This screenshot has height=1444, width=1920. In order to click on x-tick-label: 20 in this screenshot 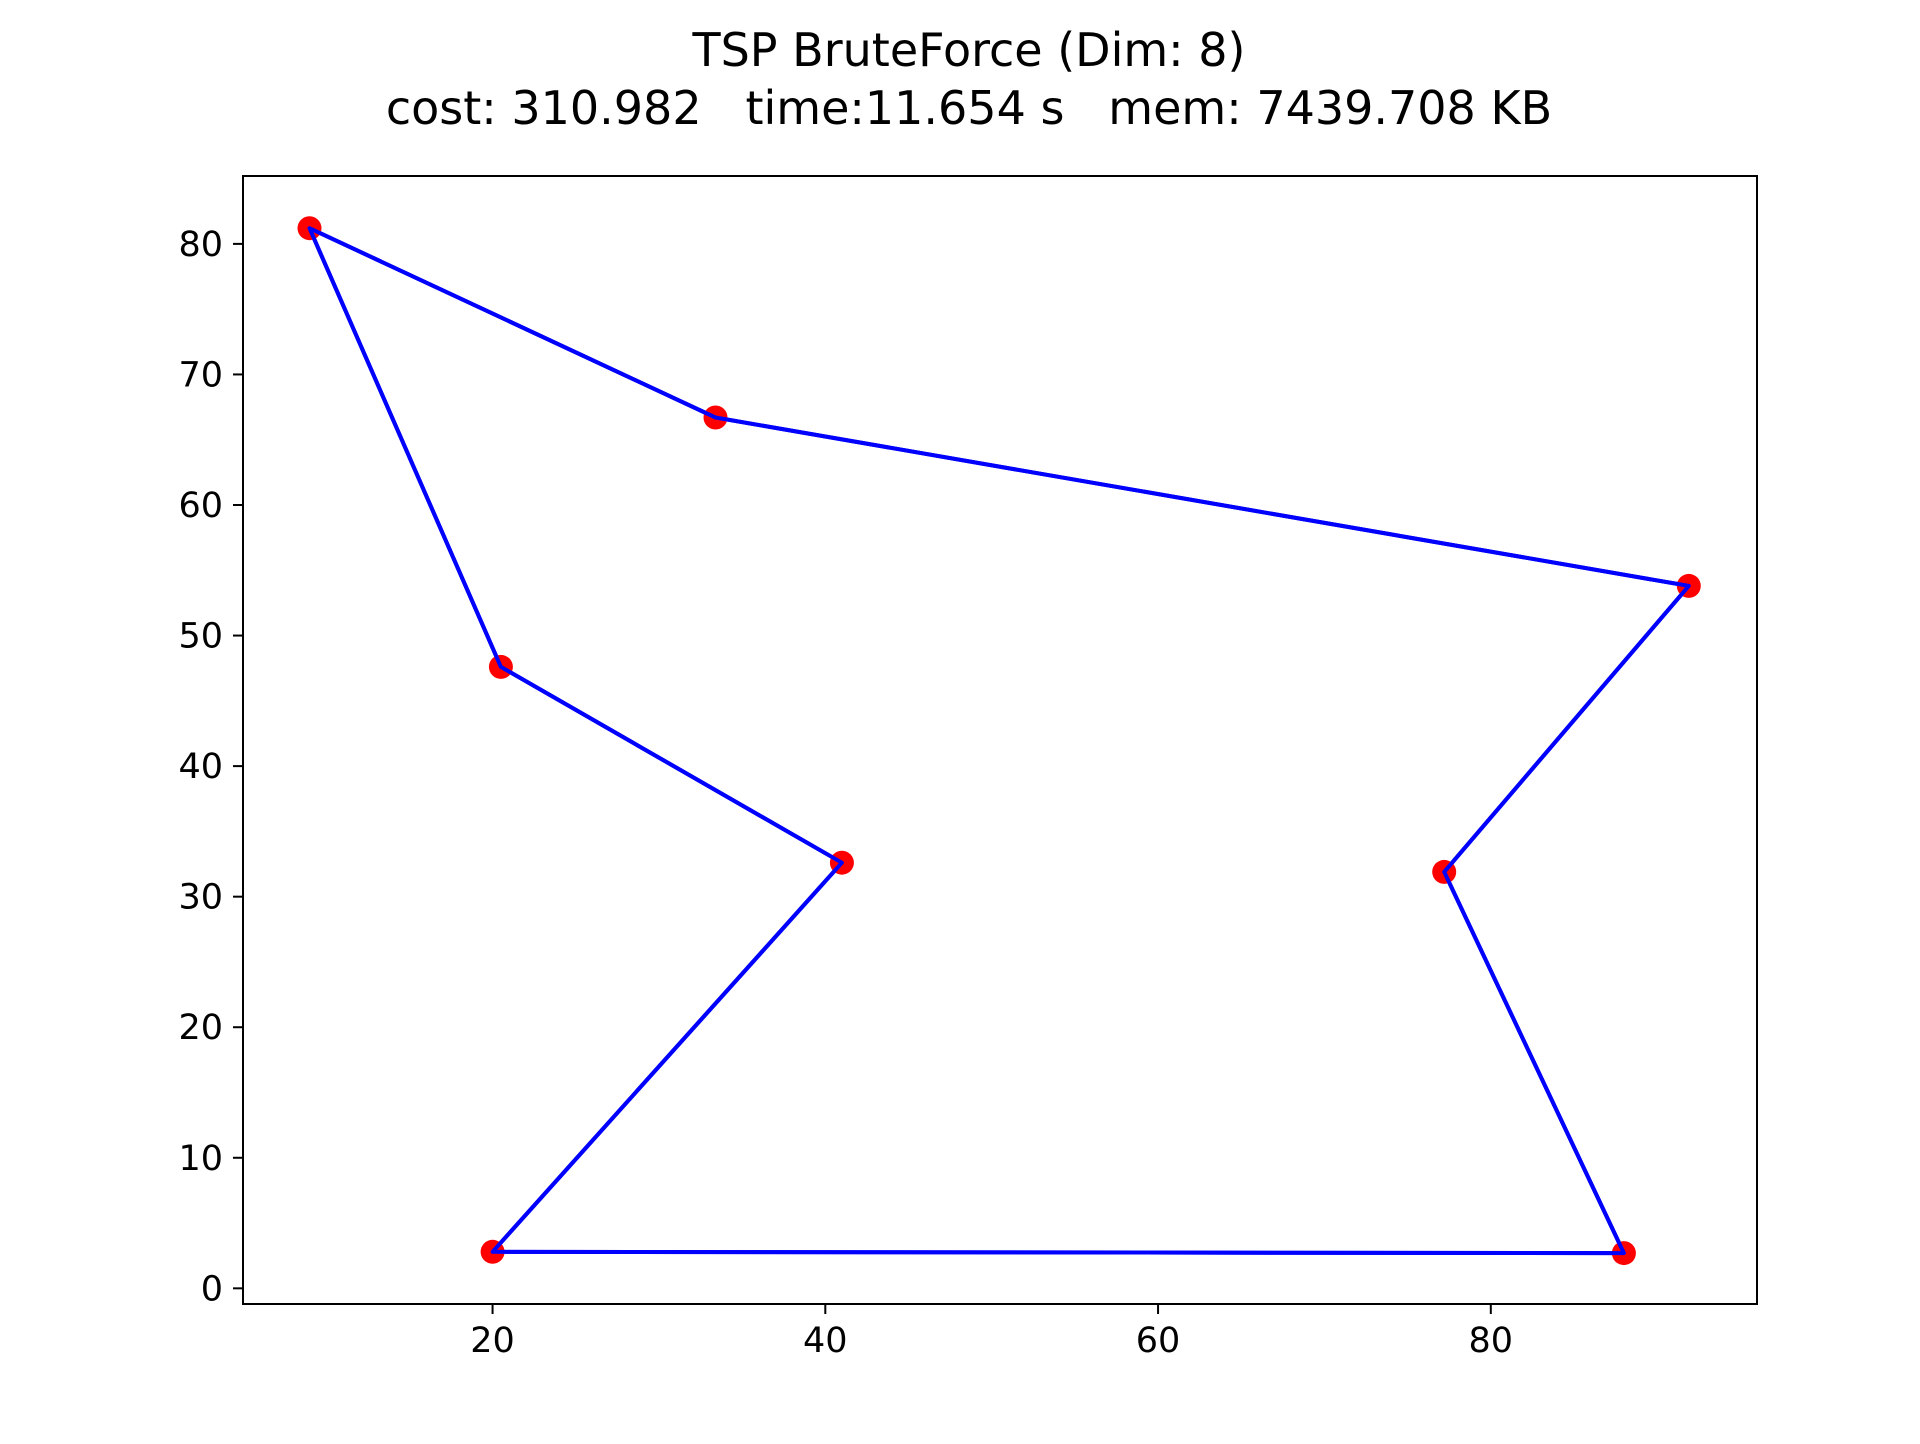, I will do `click(492, 1341)`.